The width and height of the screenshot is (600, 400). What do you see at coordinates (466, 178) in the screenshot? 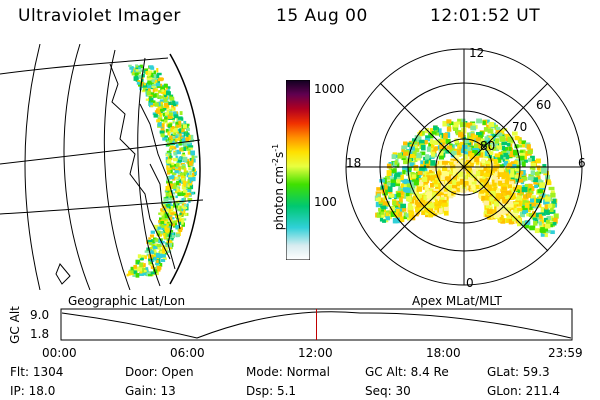
I see `aurora-emission-polar` at bounding box center [466, 178].